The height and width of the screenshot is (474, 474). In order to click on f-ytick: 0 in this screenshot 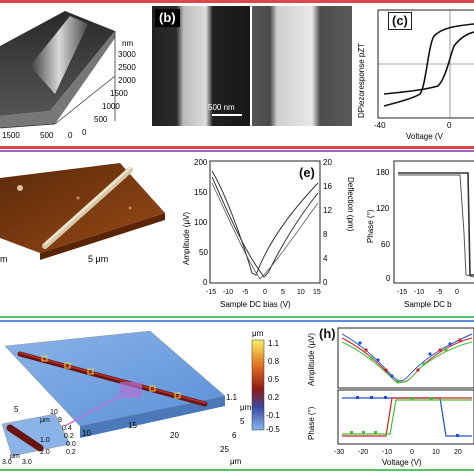, I will do `click(388, 278)`.